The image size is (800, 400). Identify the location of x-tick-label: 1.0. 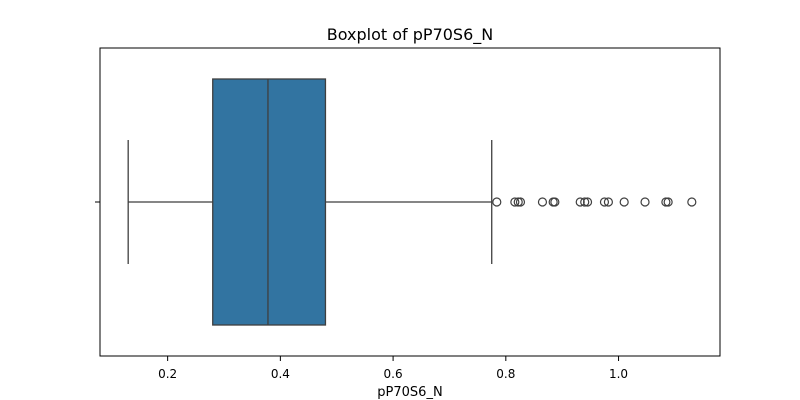
(618, 374).